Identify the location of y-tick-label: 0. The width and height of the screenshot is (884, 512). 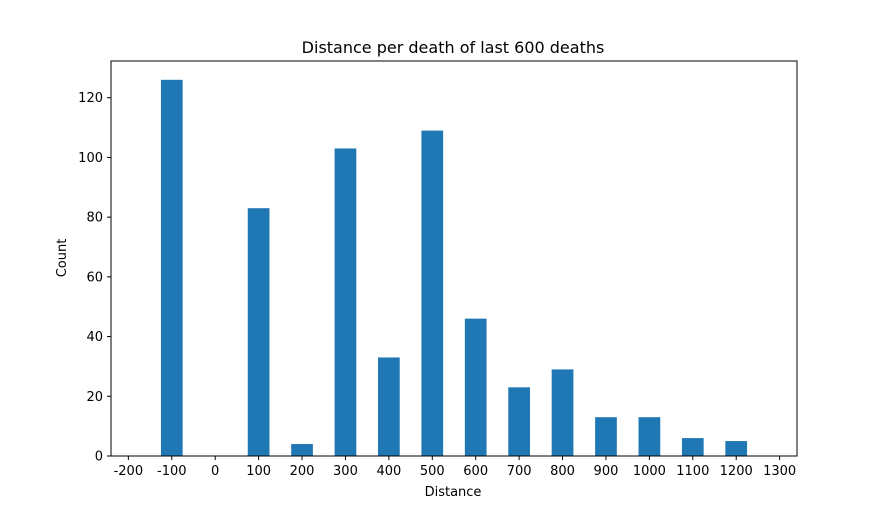
(99, 457).